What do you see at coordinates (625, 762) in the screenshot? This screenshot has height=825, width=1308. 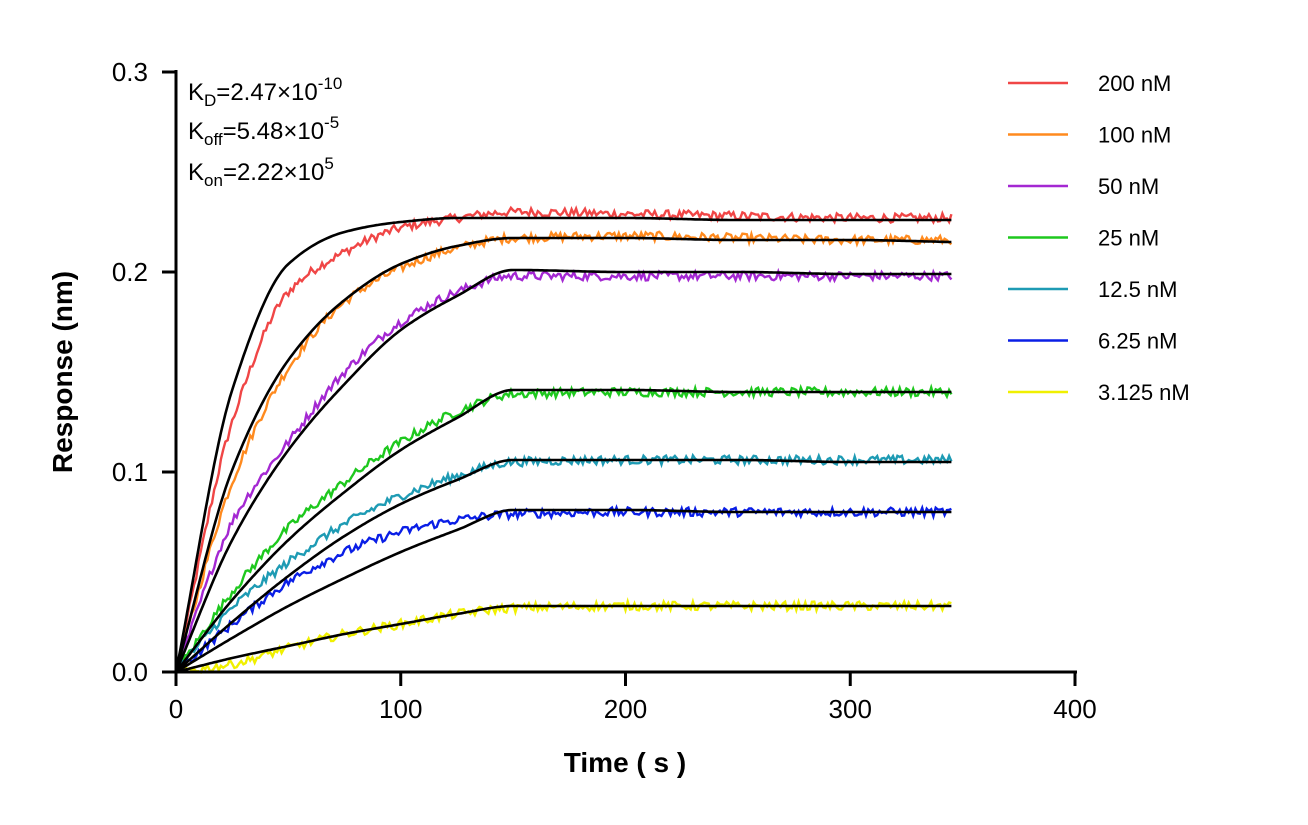 I see `x-axis-label: Time ( s )` at bounding box center [625, 762].